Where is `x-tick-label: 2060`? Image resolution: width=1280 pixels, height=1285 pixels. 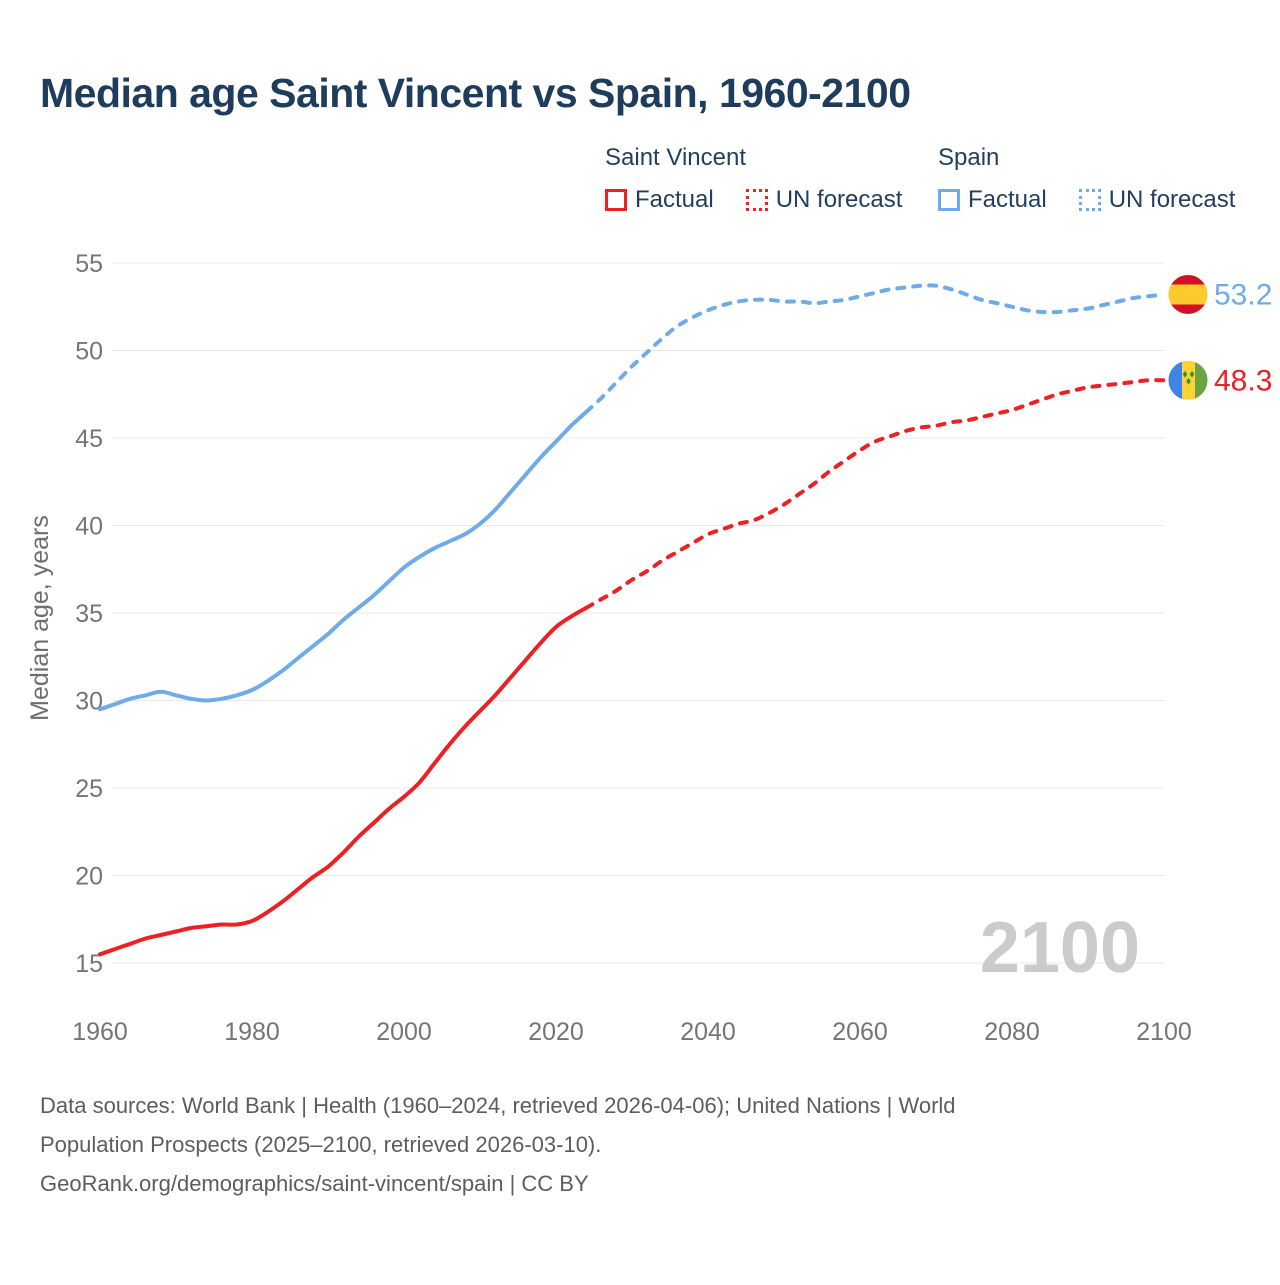 x-tick-label: 2060 is located at coordinates (860, 1032).